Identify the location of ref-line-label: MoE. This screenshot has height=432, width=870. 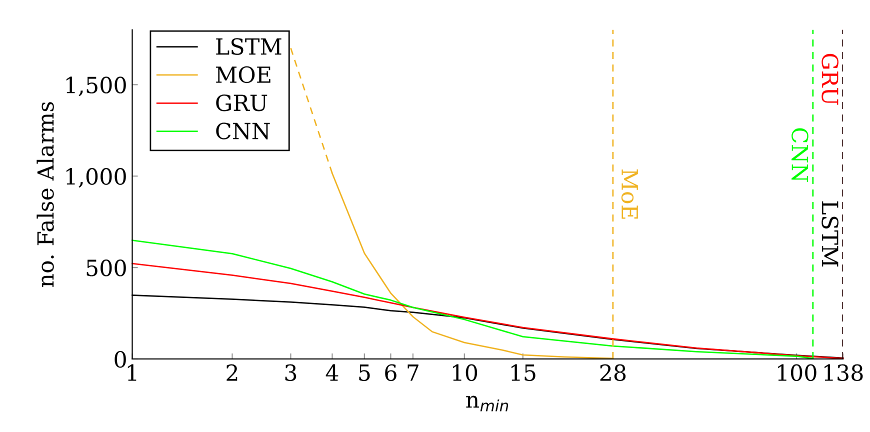
(629, 194).